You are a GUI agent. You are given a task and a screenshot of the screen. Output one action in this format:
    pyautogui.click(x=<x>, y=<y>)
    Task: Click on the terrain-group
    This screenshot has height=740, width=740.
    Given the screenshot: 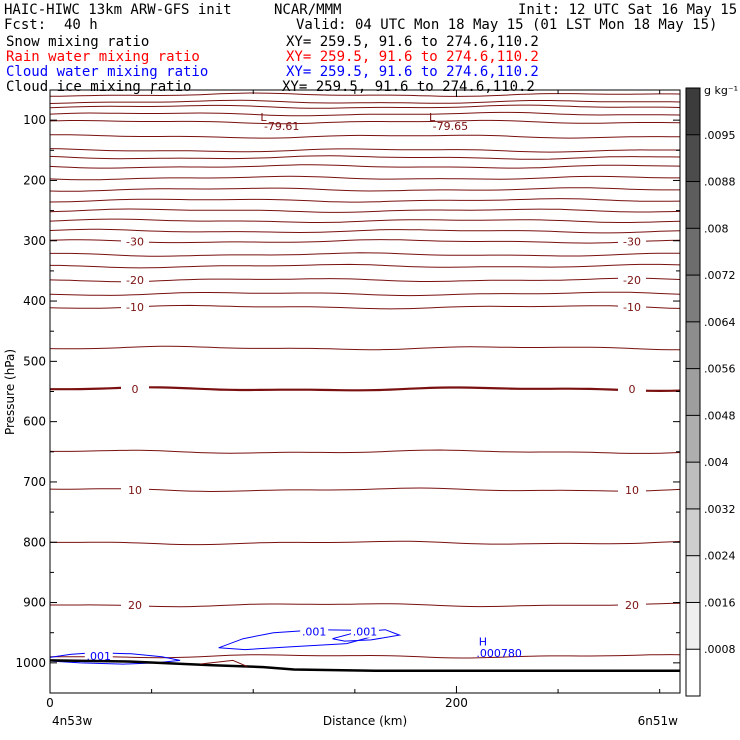 What is the action you would take?
    pyautogui.click(x=364, y=665)
    